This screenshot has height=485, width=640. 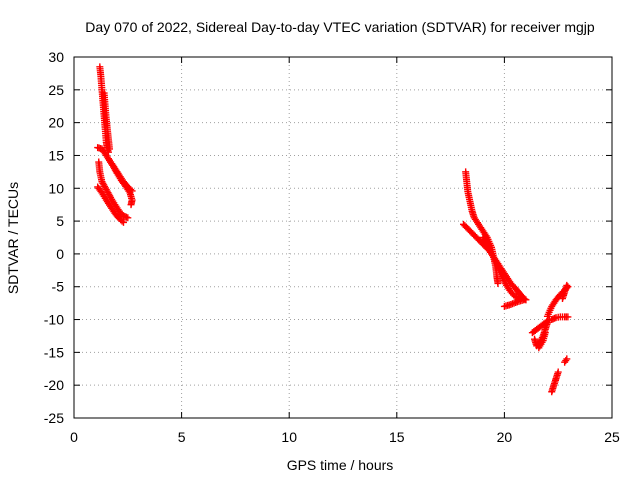 I want to click on x-tick-label-0: 0, so click(x=74, y=437).